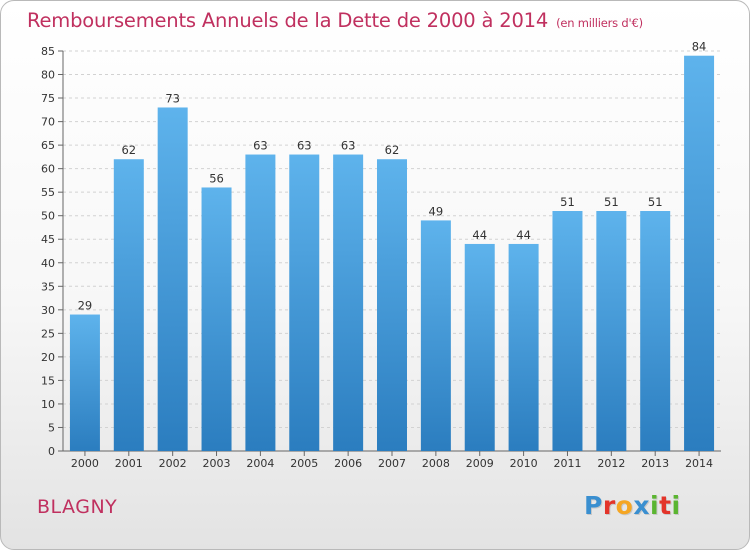  Describe the element at coordinates (51, 427) in the screenshot. I see `y-tick-label: 5` at that location.